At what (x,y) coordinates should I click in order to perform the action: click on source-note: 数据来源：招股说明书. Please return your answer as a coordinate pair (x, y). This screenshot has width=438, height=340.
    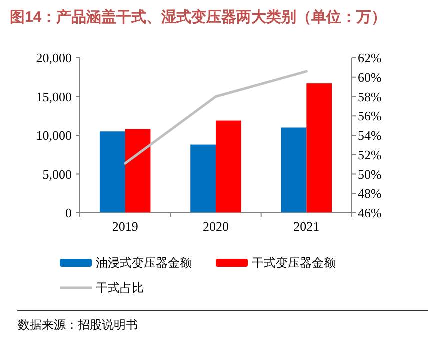
    Looking at the image, I should click on (78, 325).